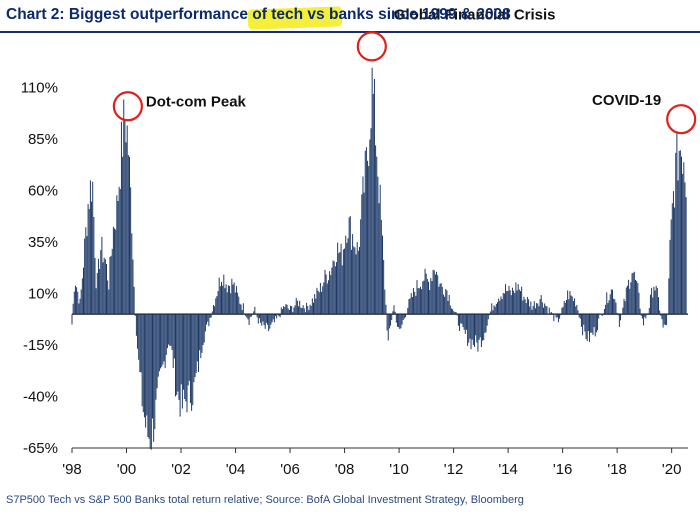  What do you see at coordinates (40, 448) in the screenshot?
I see `y-tick-label: -65%` at bounding box center [40, 448].